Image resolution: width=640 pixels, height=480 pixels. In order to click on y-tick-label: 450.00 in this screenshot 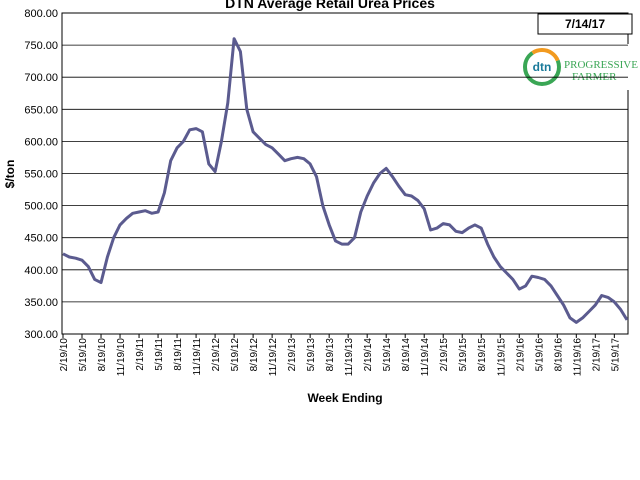, I will do `click(41, 239)`.